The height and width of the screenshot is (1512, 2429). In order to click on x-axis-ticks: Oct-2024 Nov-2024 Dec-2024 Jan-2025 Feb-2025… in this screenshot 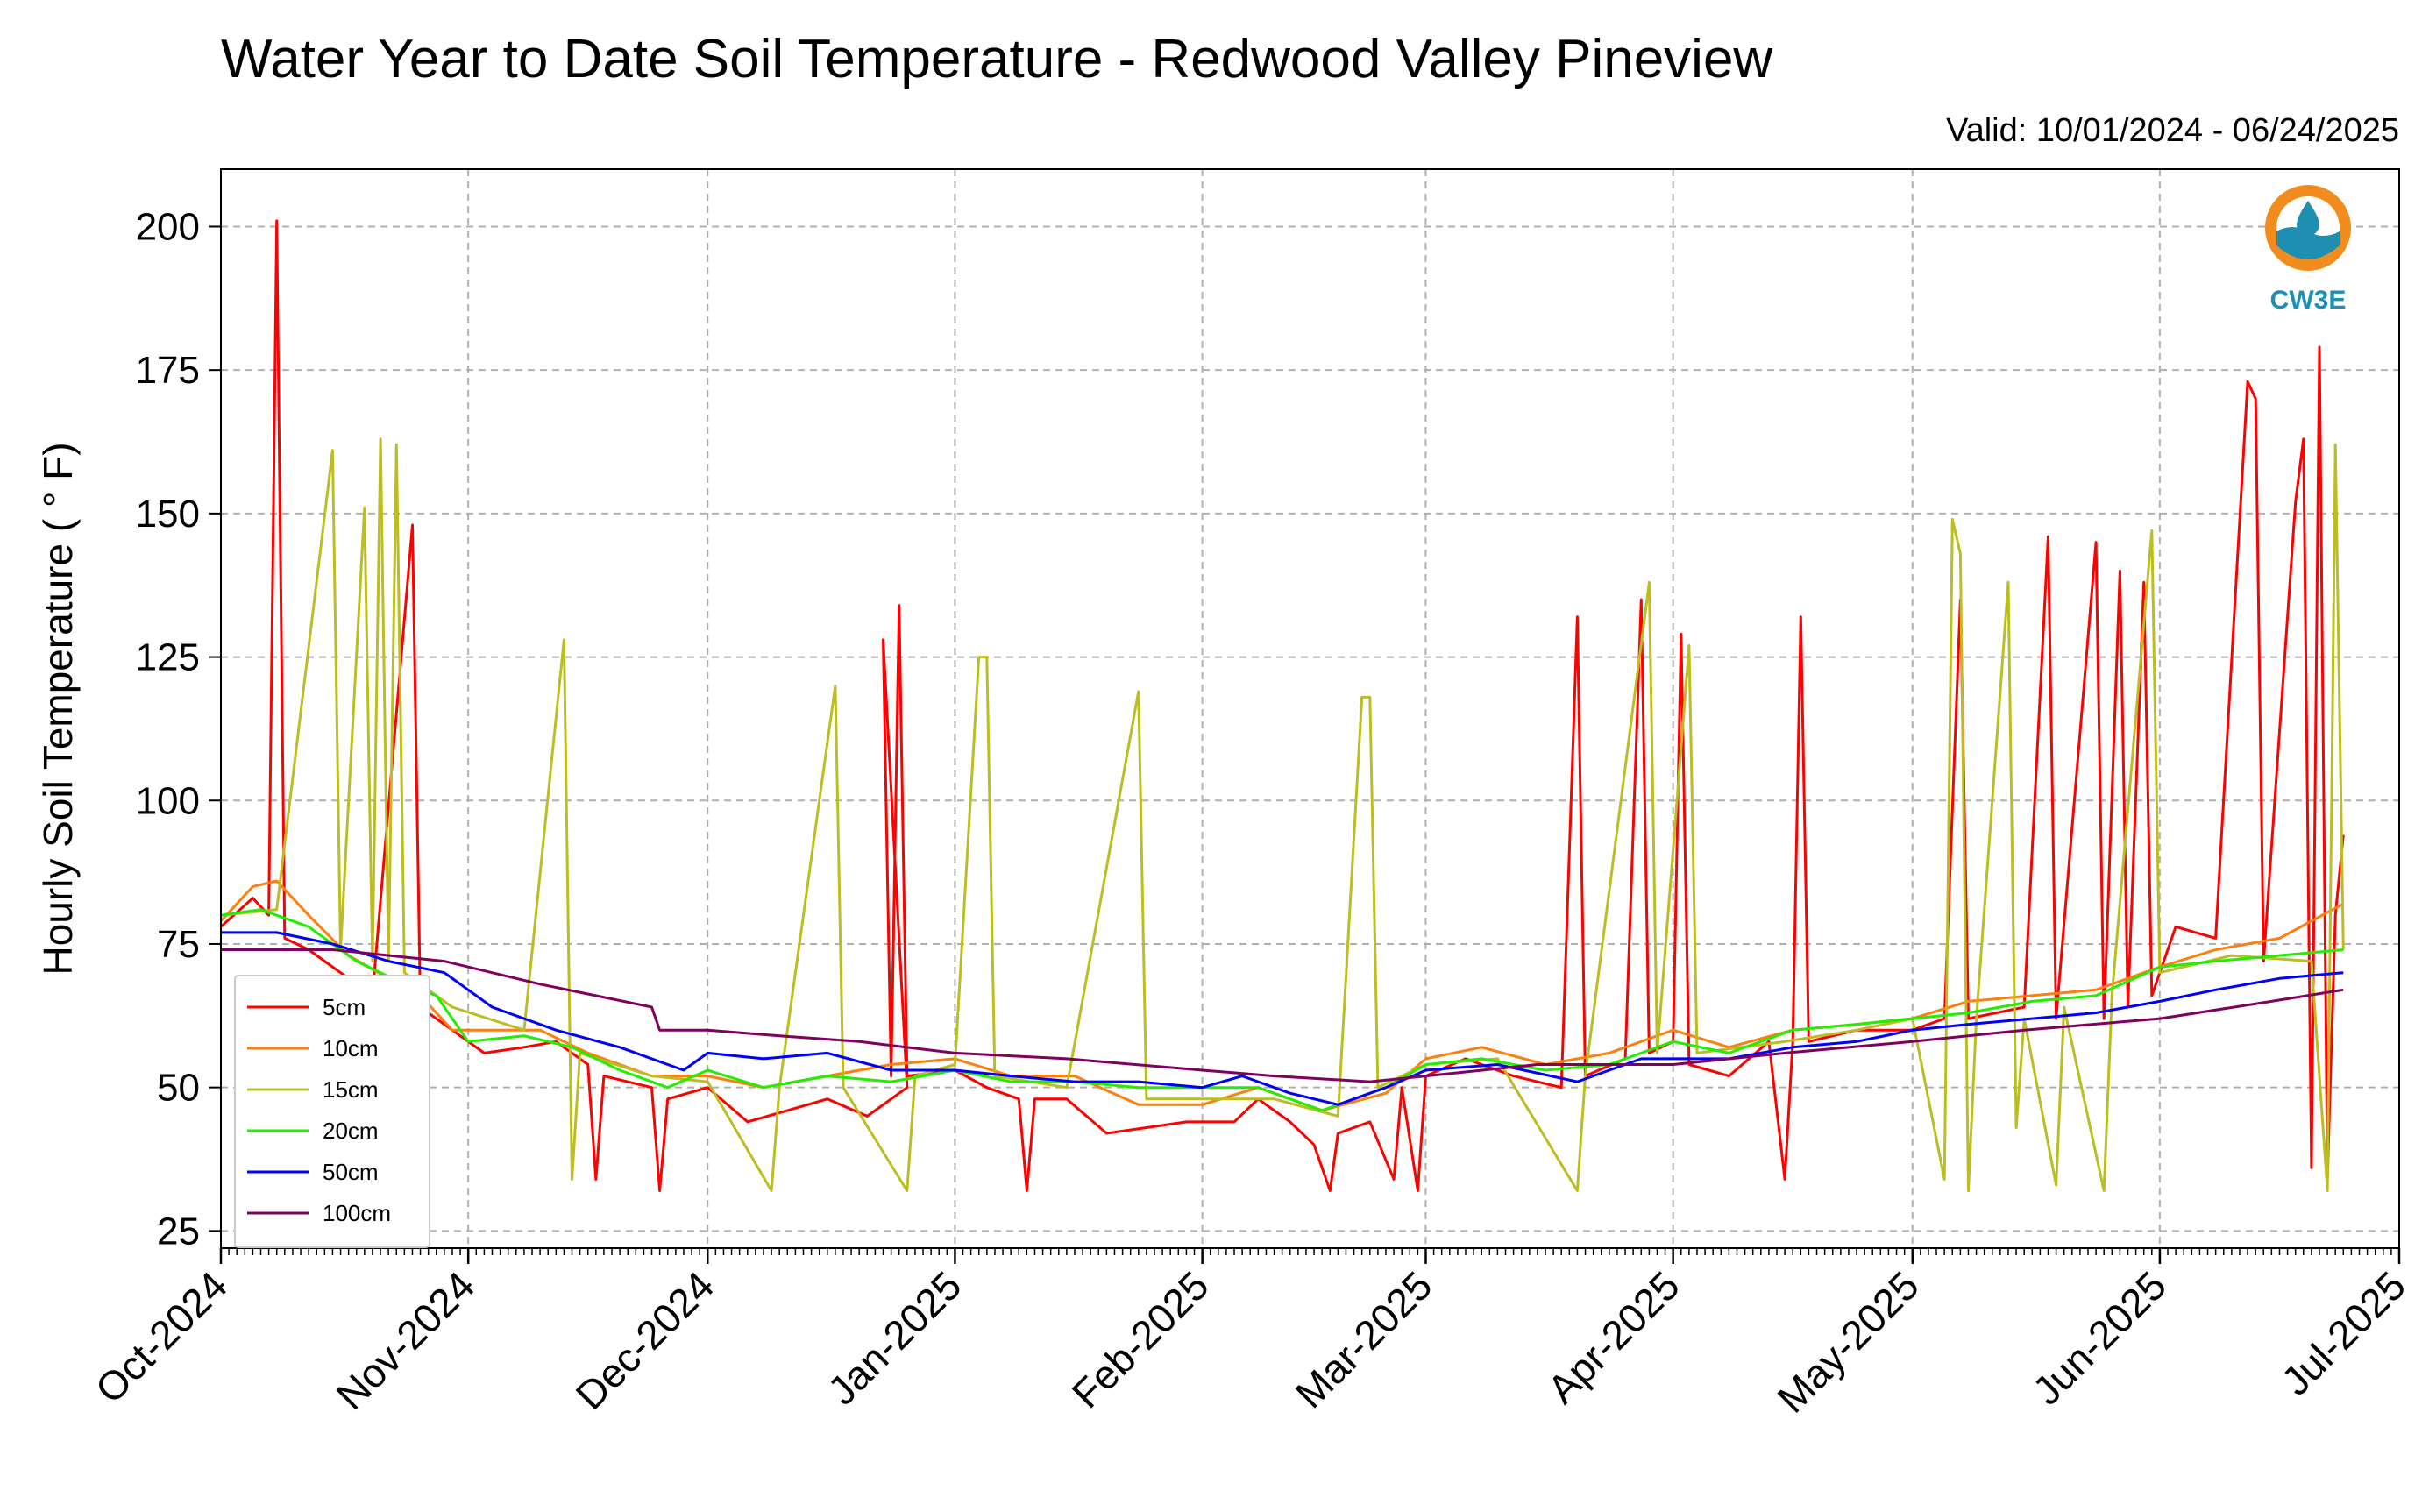, I will do `click(1251, 1335)`.